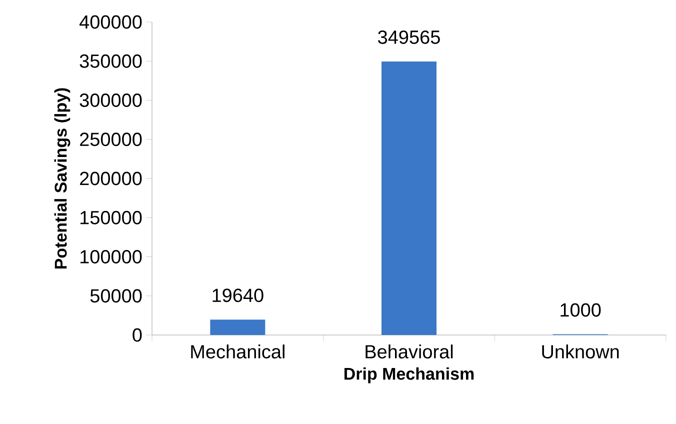 The width and height of the screenshot is (676, 424). I want to click on data-label: 1000, so click(580, 310).